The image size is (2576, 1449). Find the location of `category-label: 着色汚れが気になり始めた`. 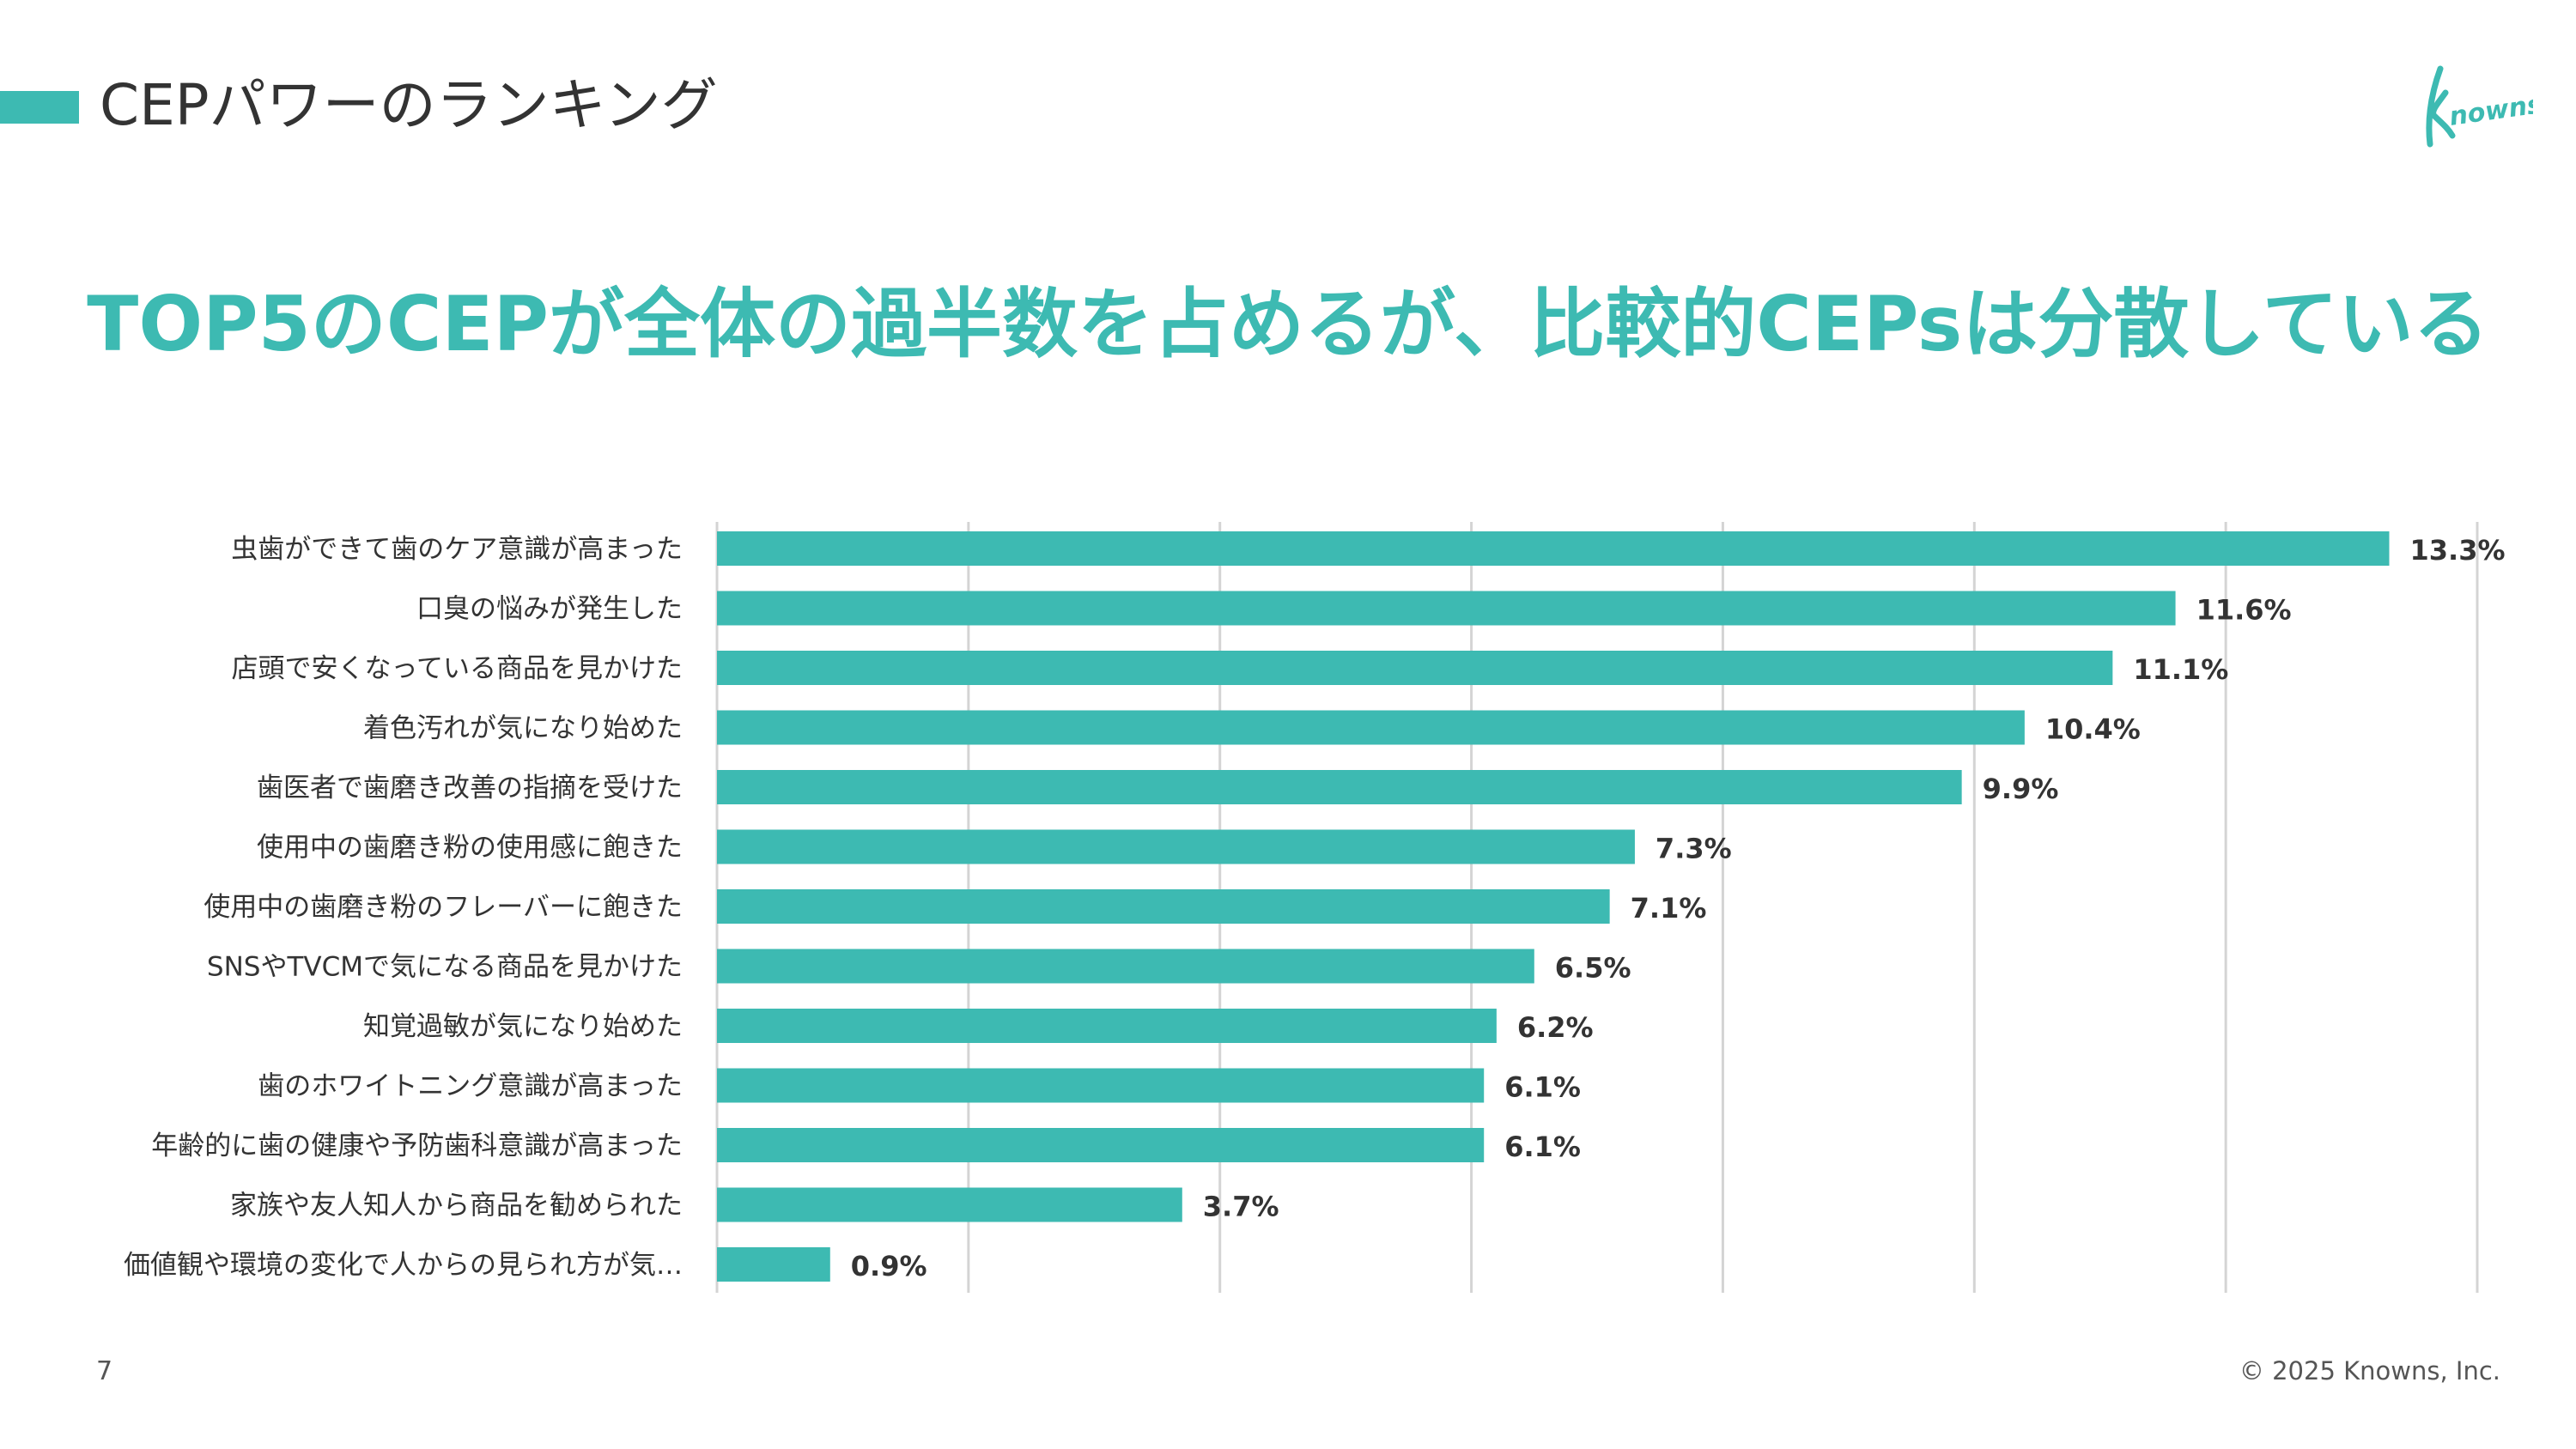

category-label: 着色汚れが気になり始めた is located at coordinates (523, 728).